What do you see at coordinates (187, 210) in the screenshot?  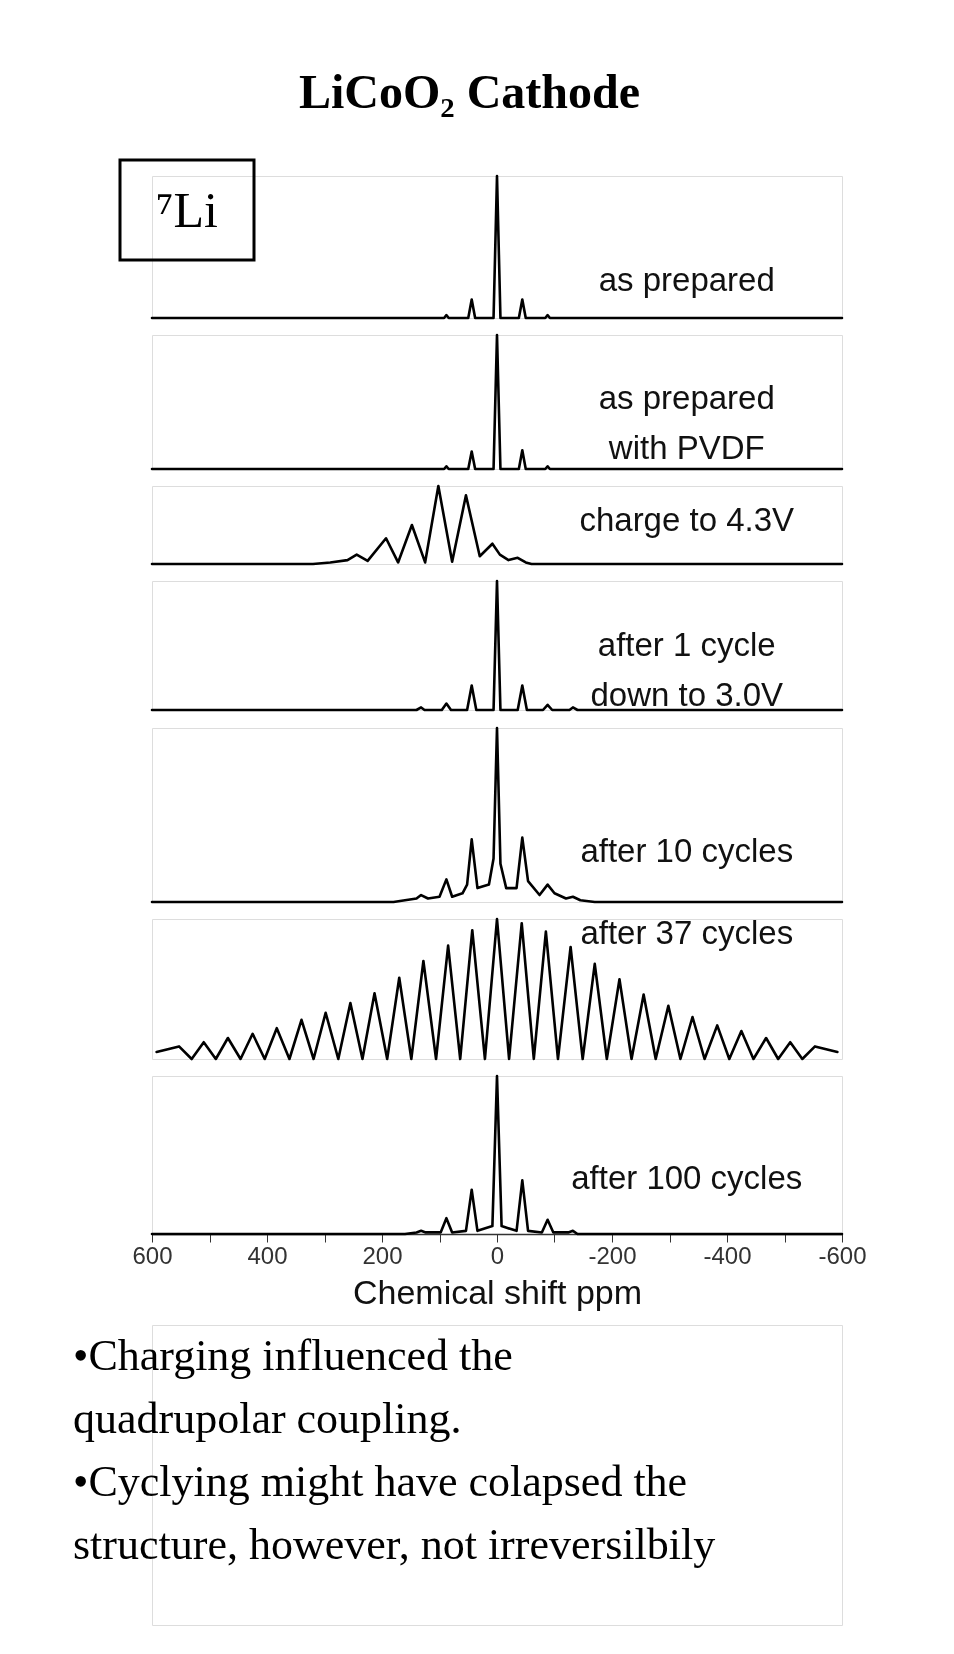 I see `annotation: ⁷Li` at bounding box center [187, 210].